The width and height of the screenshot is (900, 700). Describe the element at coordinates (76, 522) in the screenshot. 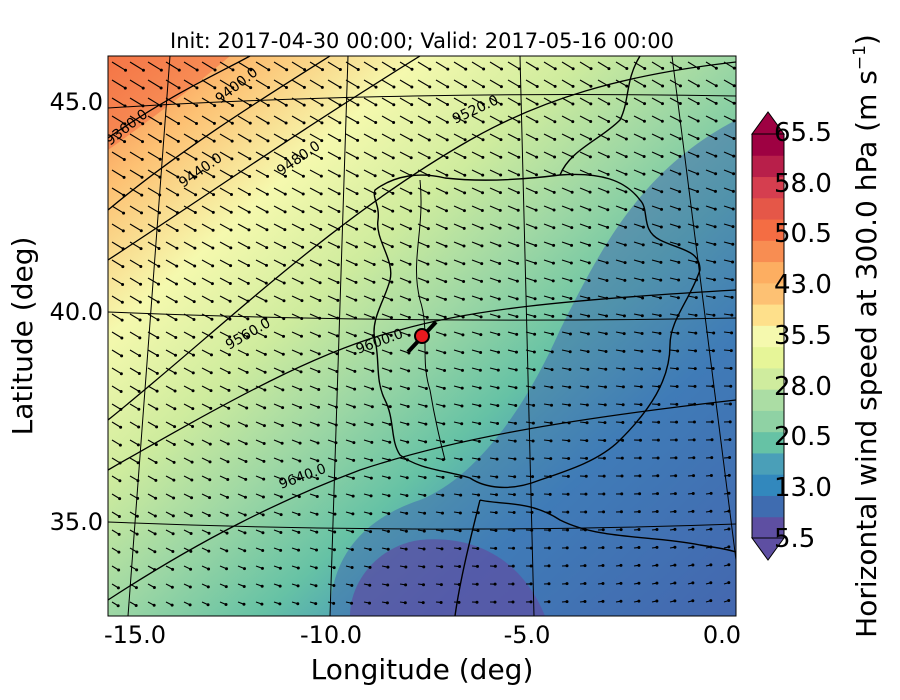

I see `y-tick-label: 35.0` at that location.